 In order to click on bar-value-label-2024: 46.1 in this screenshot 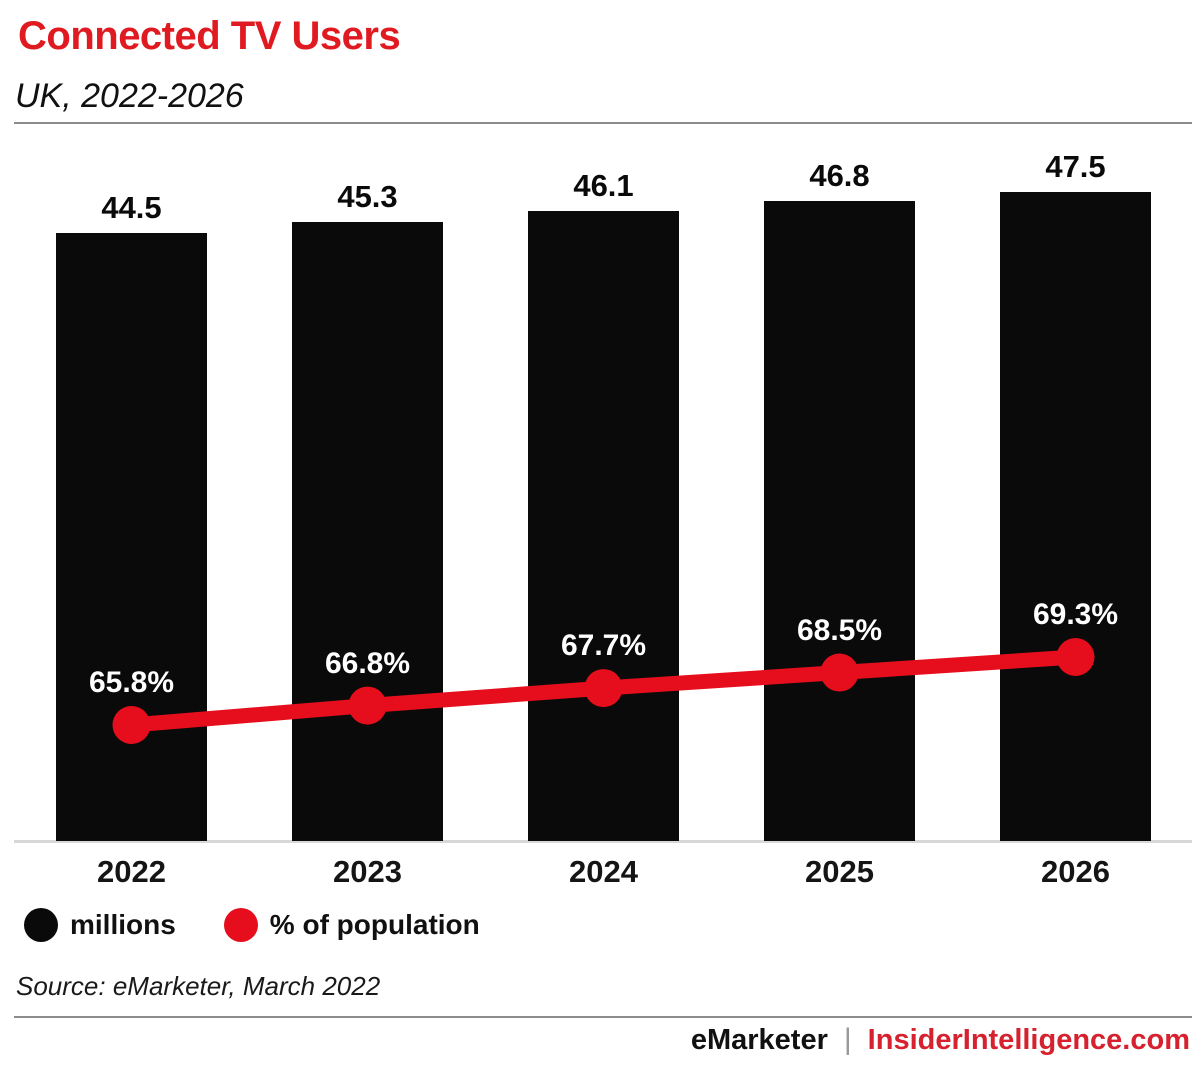, I will do `click(603, 186)`.